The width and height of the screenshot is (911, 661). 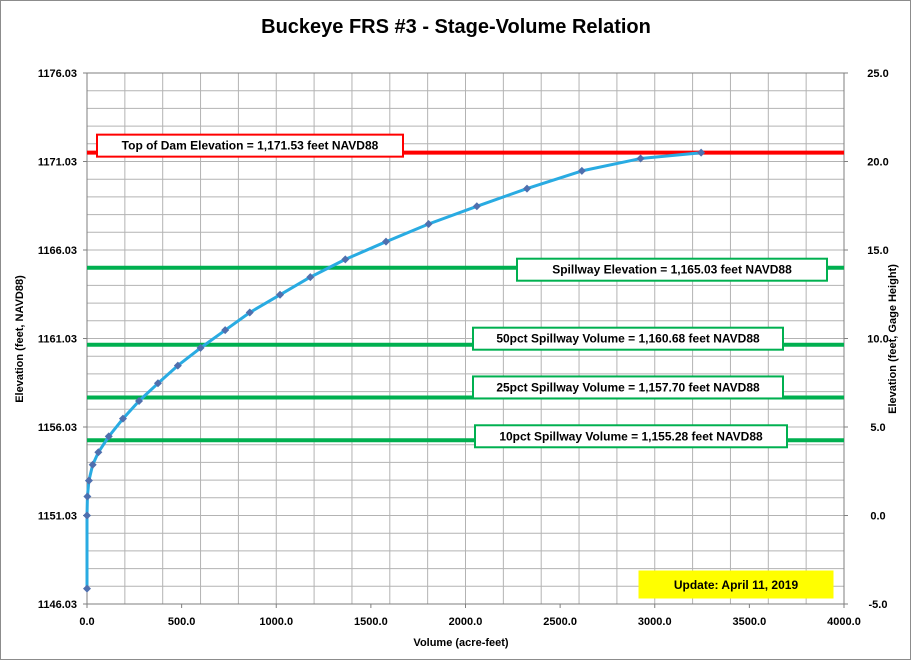 I want to click on update-badge, so click(x=736, y=584).